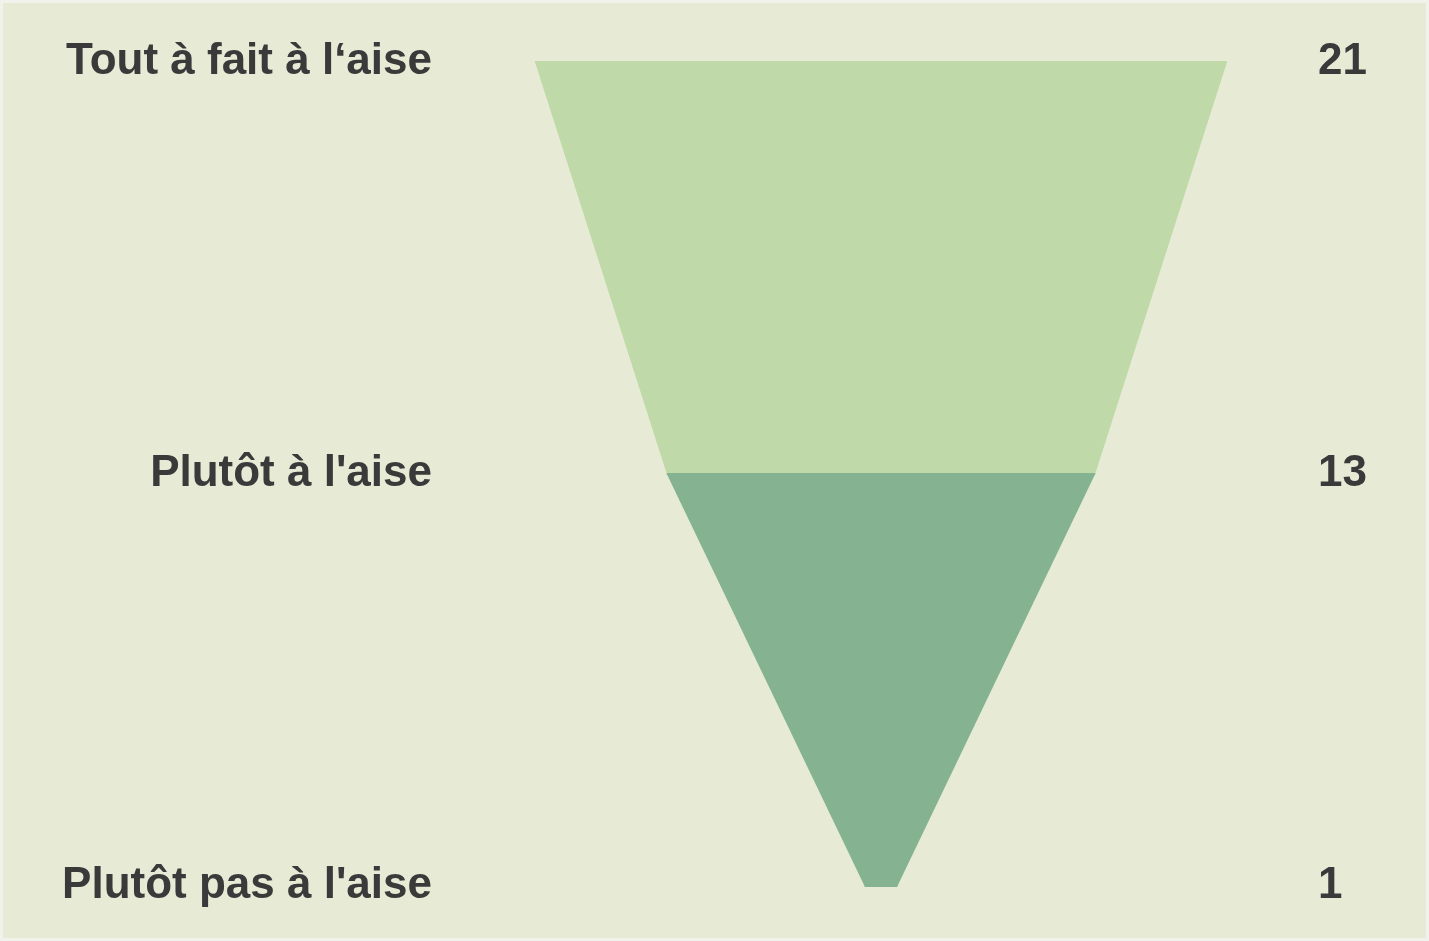  Describe the element at coordinates (1330, 883) in the screenshot. I see `data-label: 1` at that location.